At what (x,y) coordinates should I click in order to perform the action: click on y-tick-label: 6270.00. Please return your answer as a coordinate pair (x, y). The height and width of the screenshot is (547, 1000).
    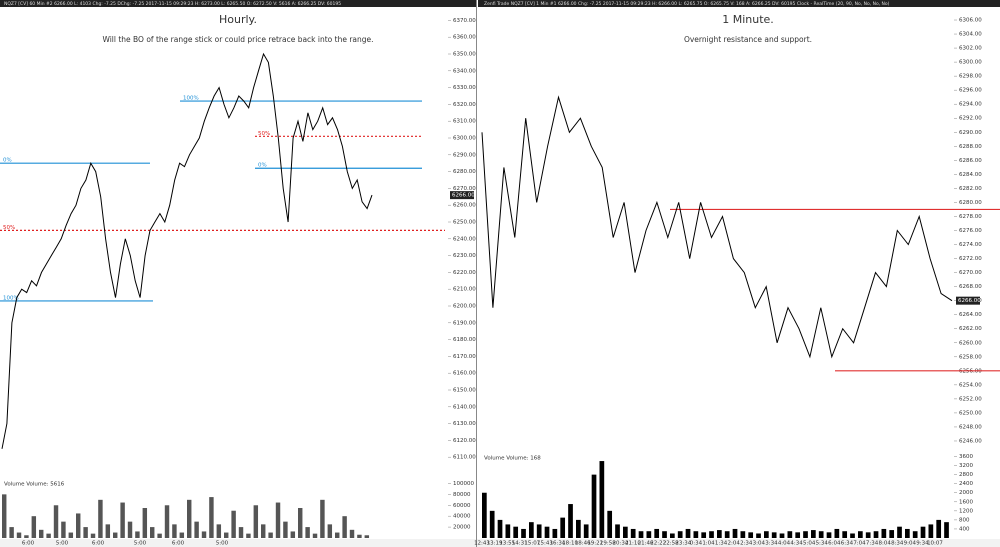
    Looking at the image, I should click on (464, 189).